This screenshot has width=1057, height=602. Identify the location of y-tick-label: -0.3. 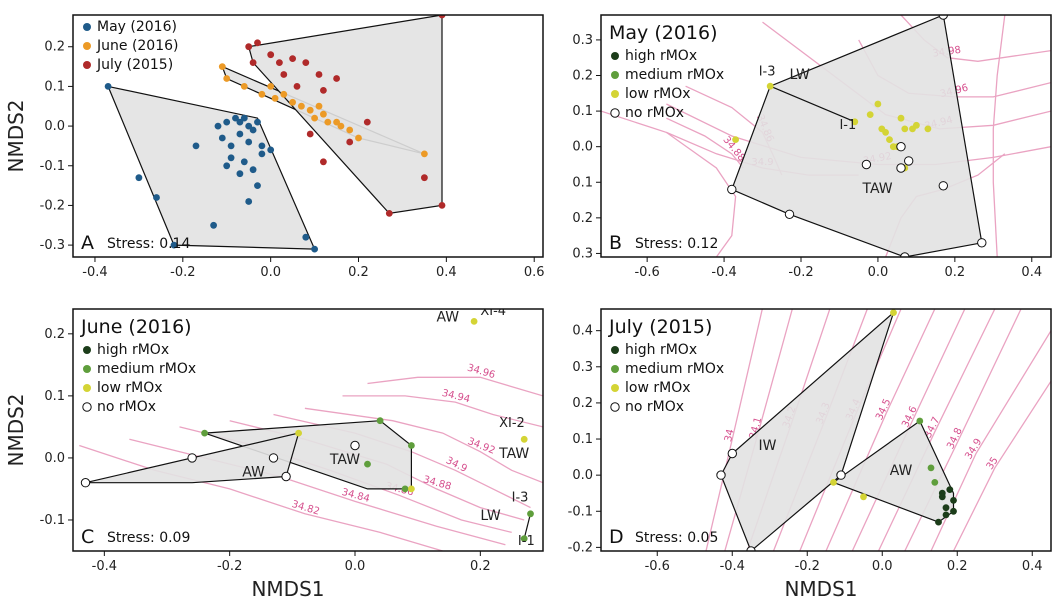
(52, 245).